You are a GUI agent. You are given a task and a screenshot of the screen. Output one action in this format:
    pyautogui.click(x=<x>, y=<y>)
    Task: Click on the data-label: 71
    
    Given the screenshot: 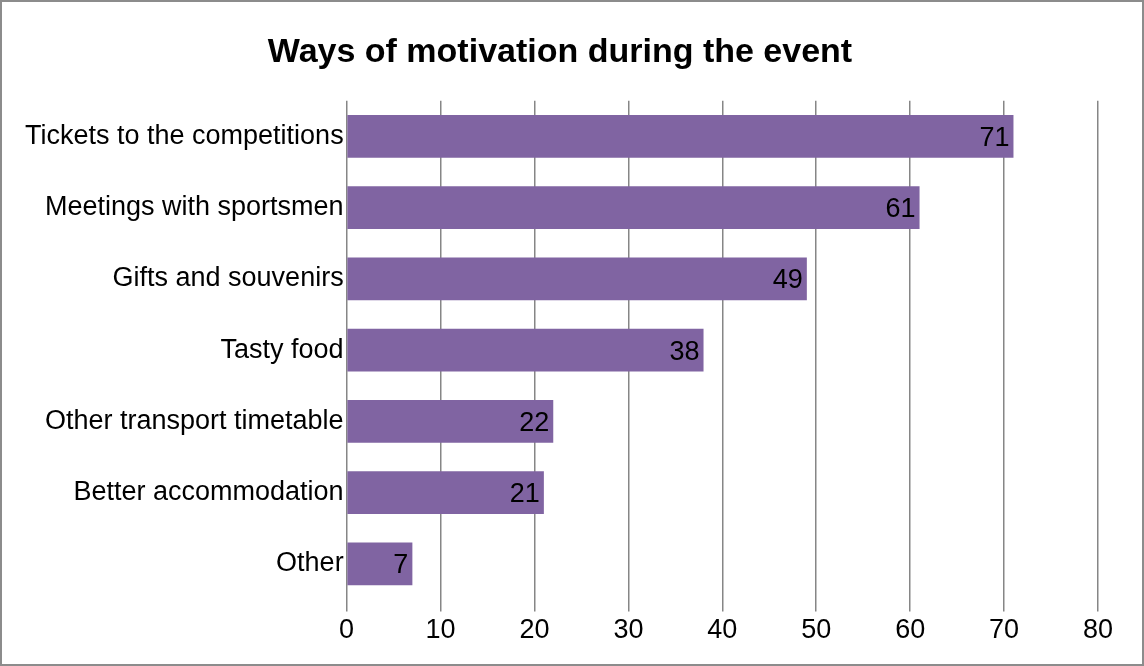 What is the action you would take?
    pyautogui.click(x=994, y=136)
    